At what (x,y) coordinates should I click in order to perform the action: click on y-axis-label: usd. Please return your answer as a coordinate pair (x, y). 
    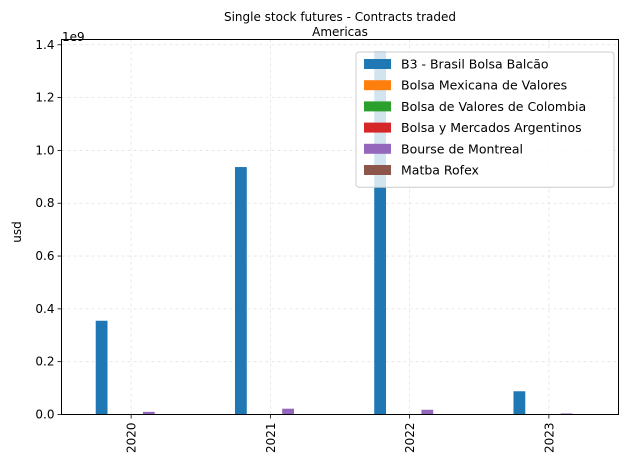
    Looking at the image, I should click on (17, 231).